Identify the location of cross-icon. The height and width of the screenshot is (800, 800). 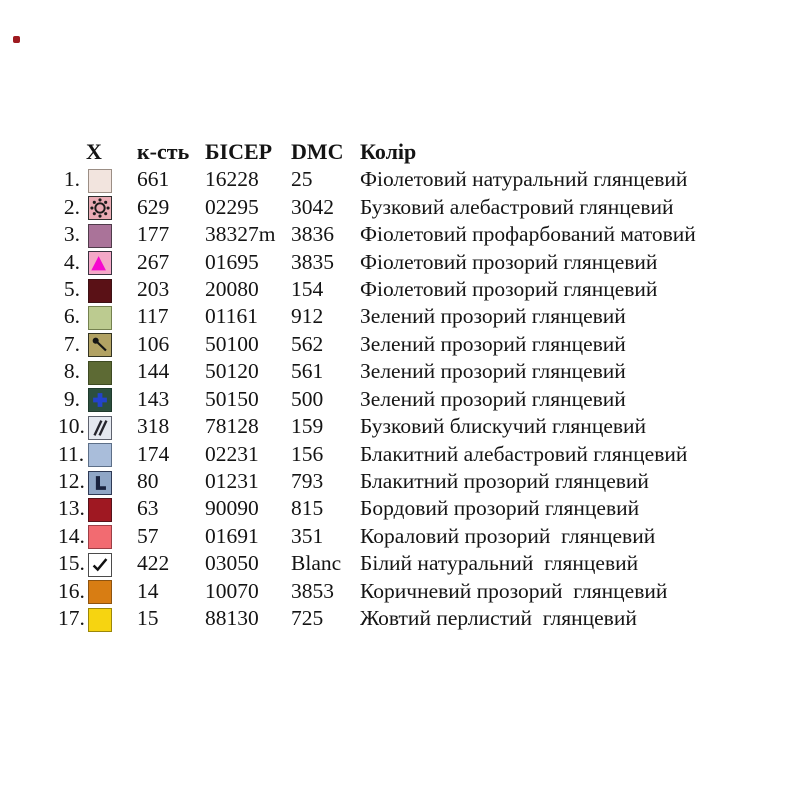
(100, 400).